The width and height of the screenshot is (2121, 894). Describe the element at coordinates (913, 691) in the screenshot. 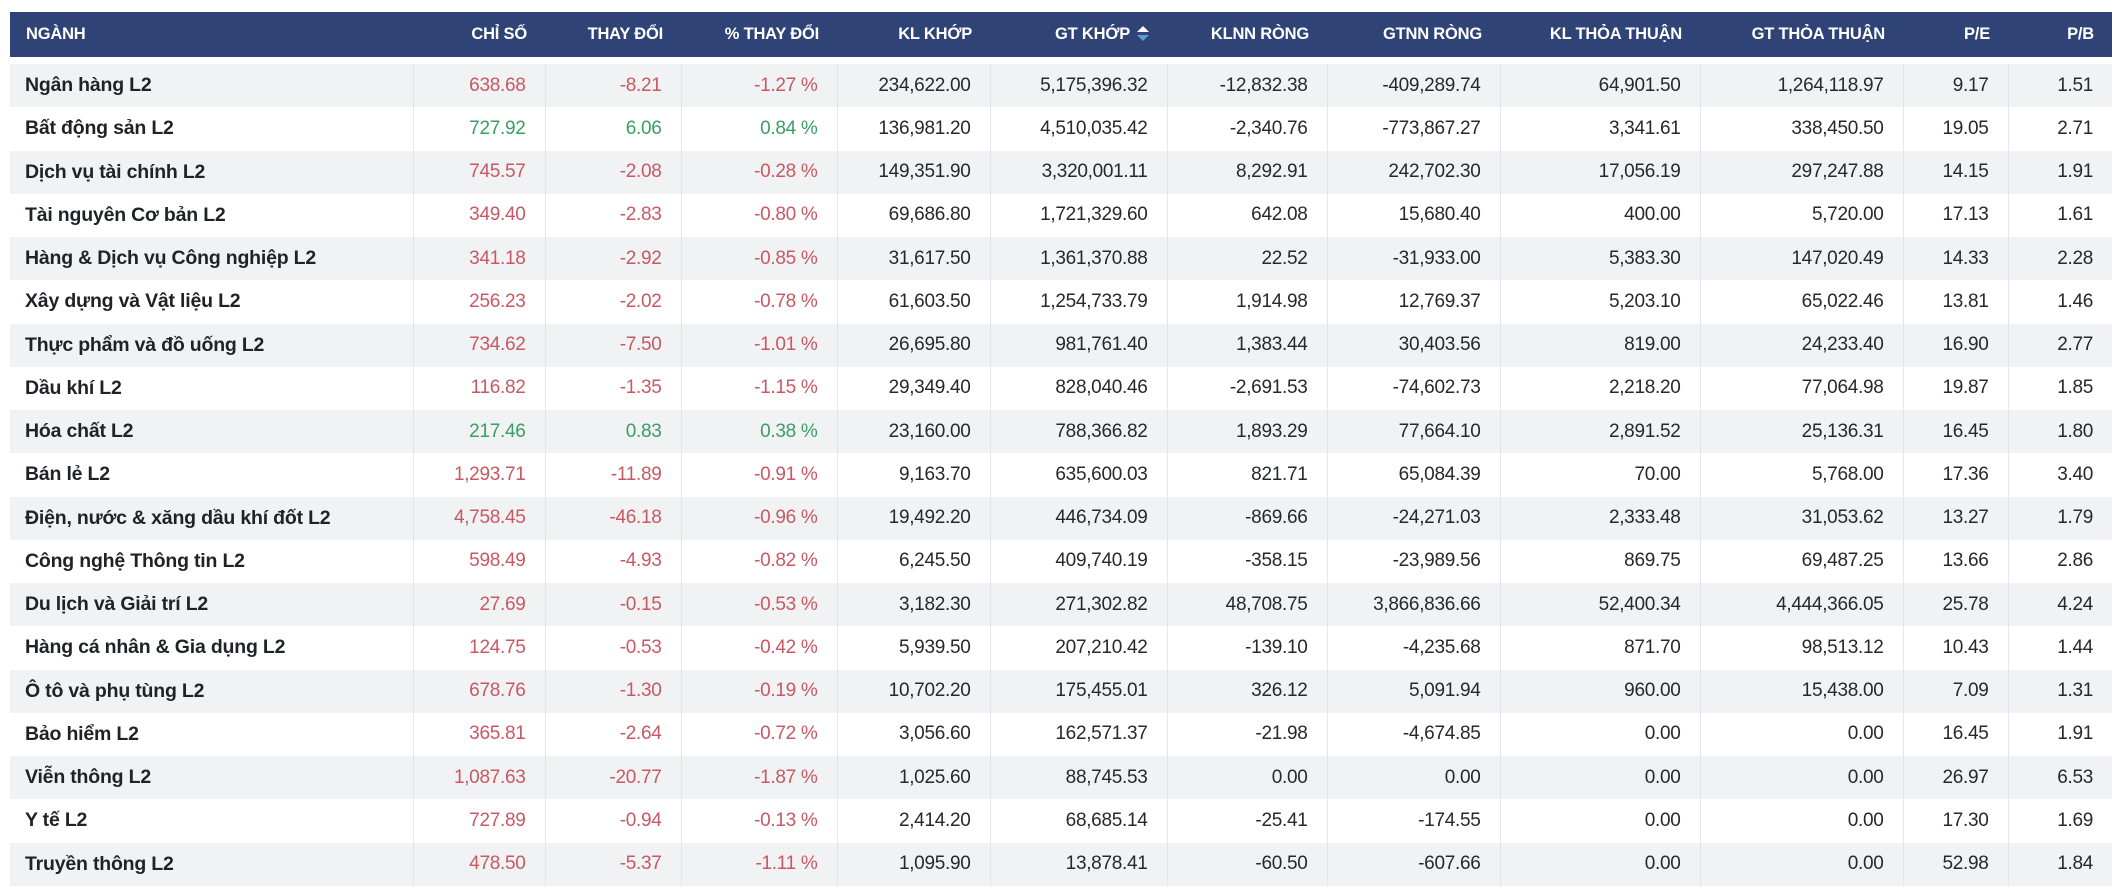

I see `cell-kl_khop: 10,702.20` at that location.